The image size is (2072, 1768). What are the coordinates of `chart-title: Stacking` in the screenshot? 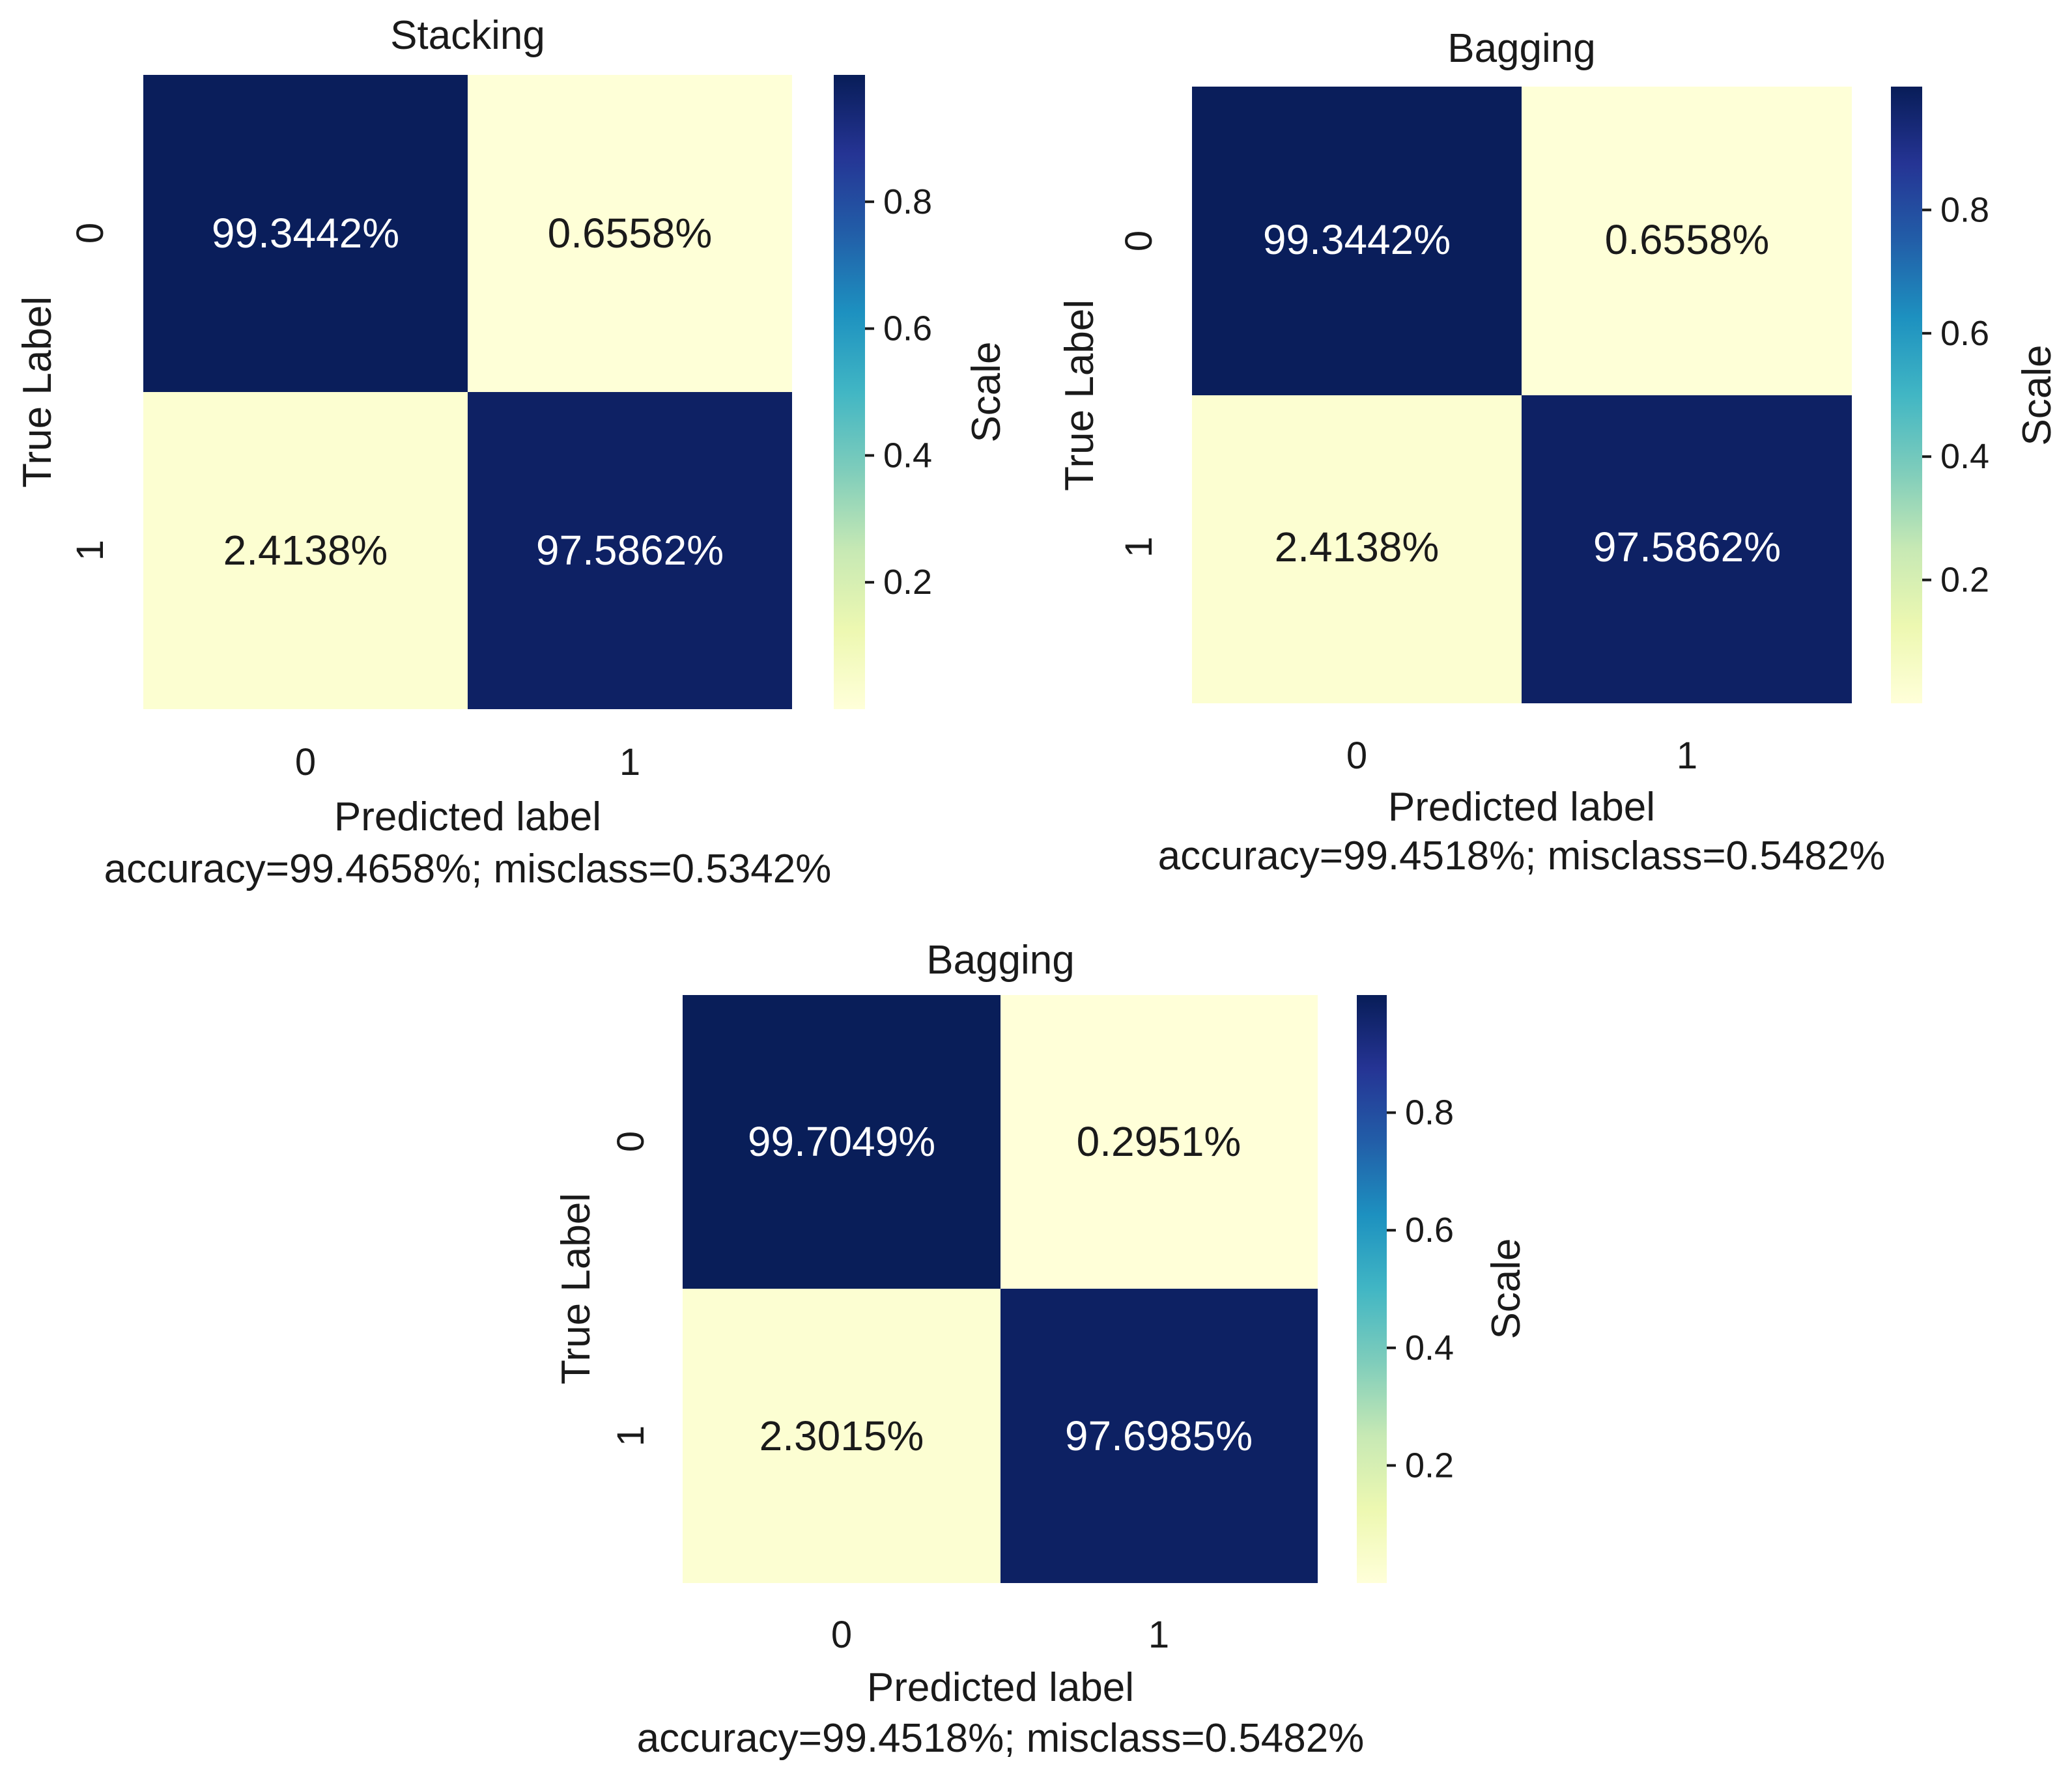 It's located at (467, 36).